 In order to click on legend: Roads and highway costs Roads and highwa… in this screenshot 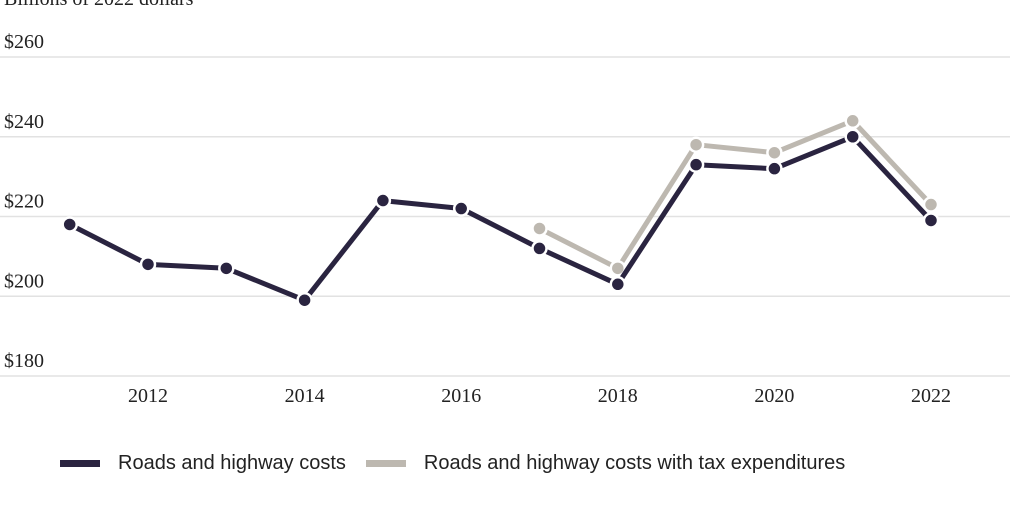, I will do `click(462, 463)`.